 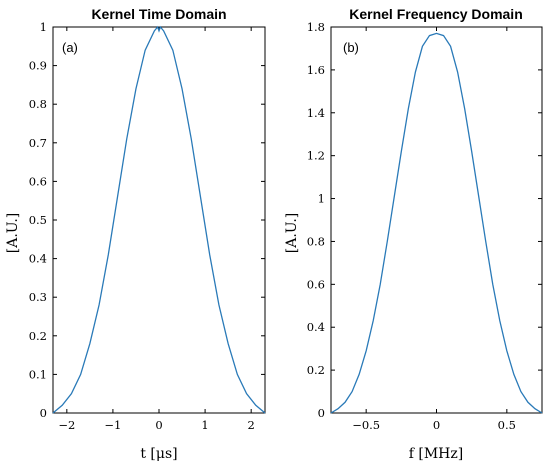 What do you see at coordinates (38, 297) in the screenshot?
I see `panel-a-ytick-label: 0.3` at bounding box center [38, 297].